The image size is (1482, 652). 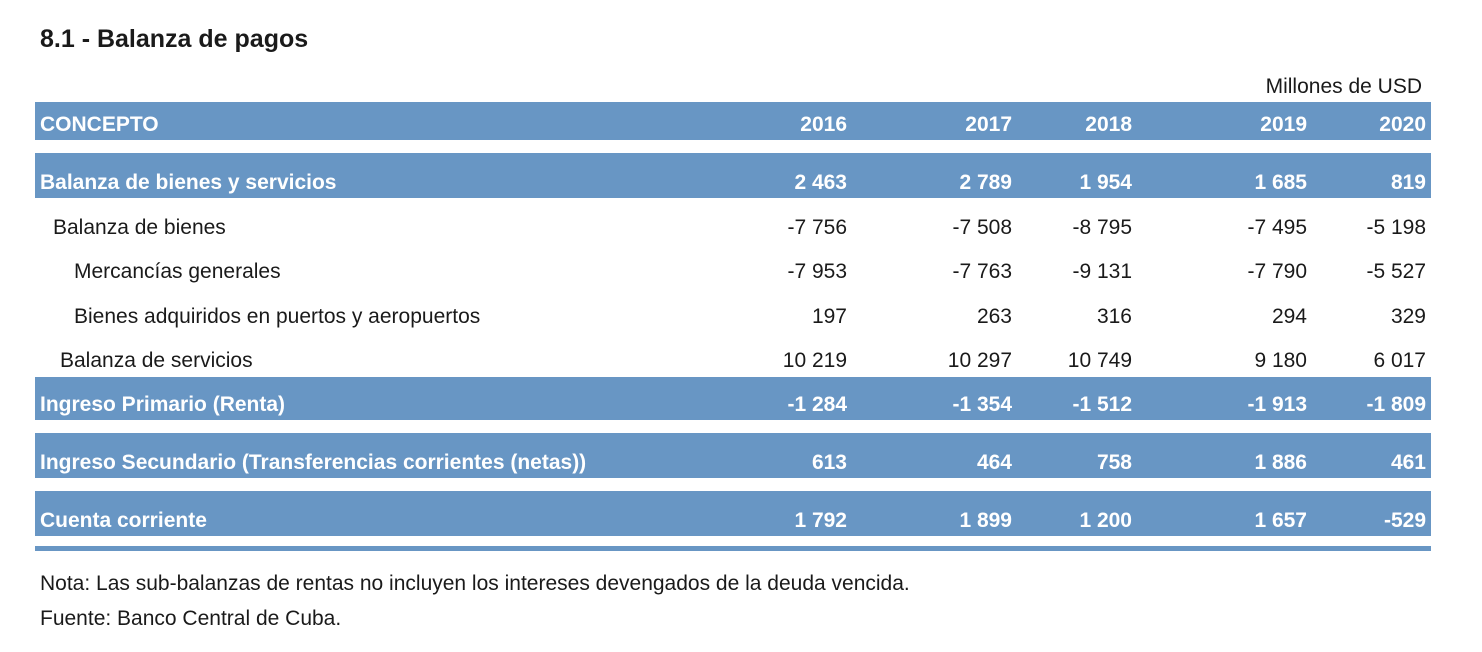 What do you see at coordinates (982, 271) in the screenshot?
I see `row-value: -7 763` at bounding box center [982, 271].